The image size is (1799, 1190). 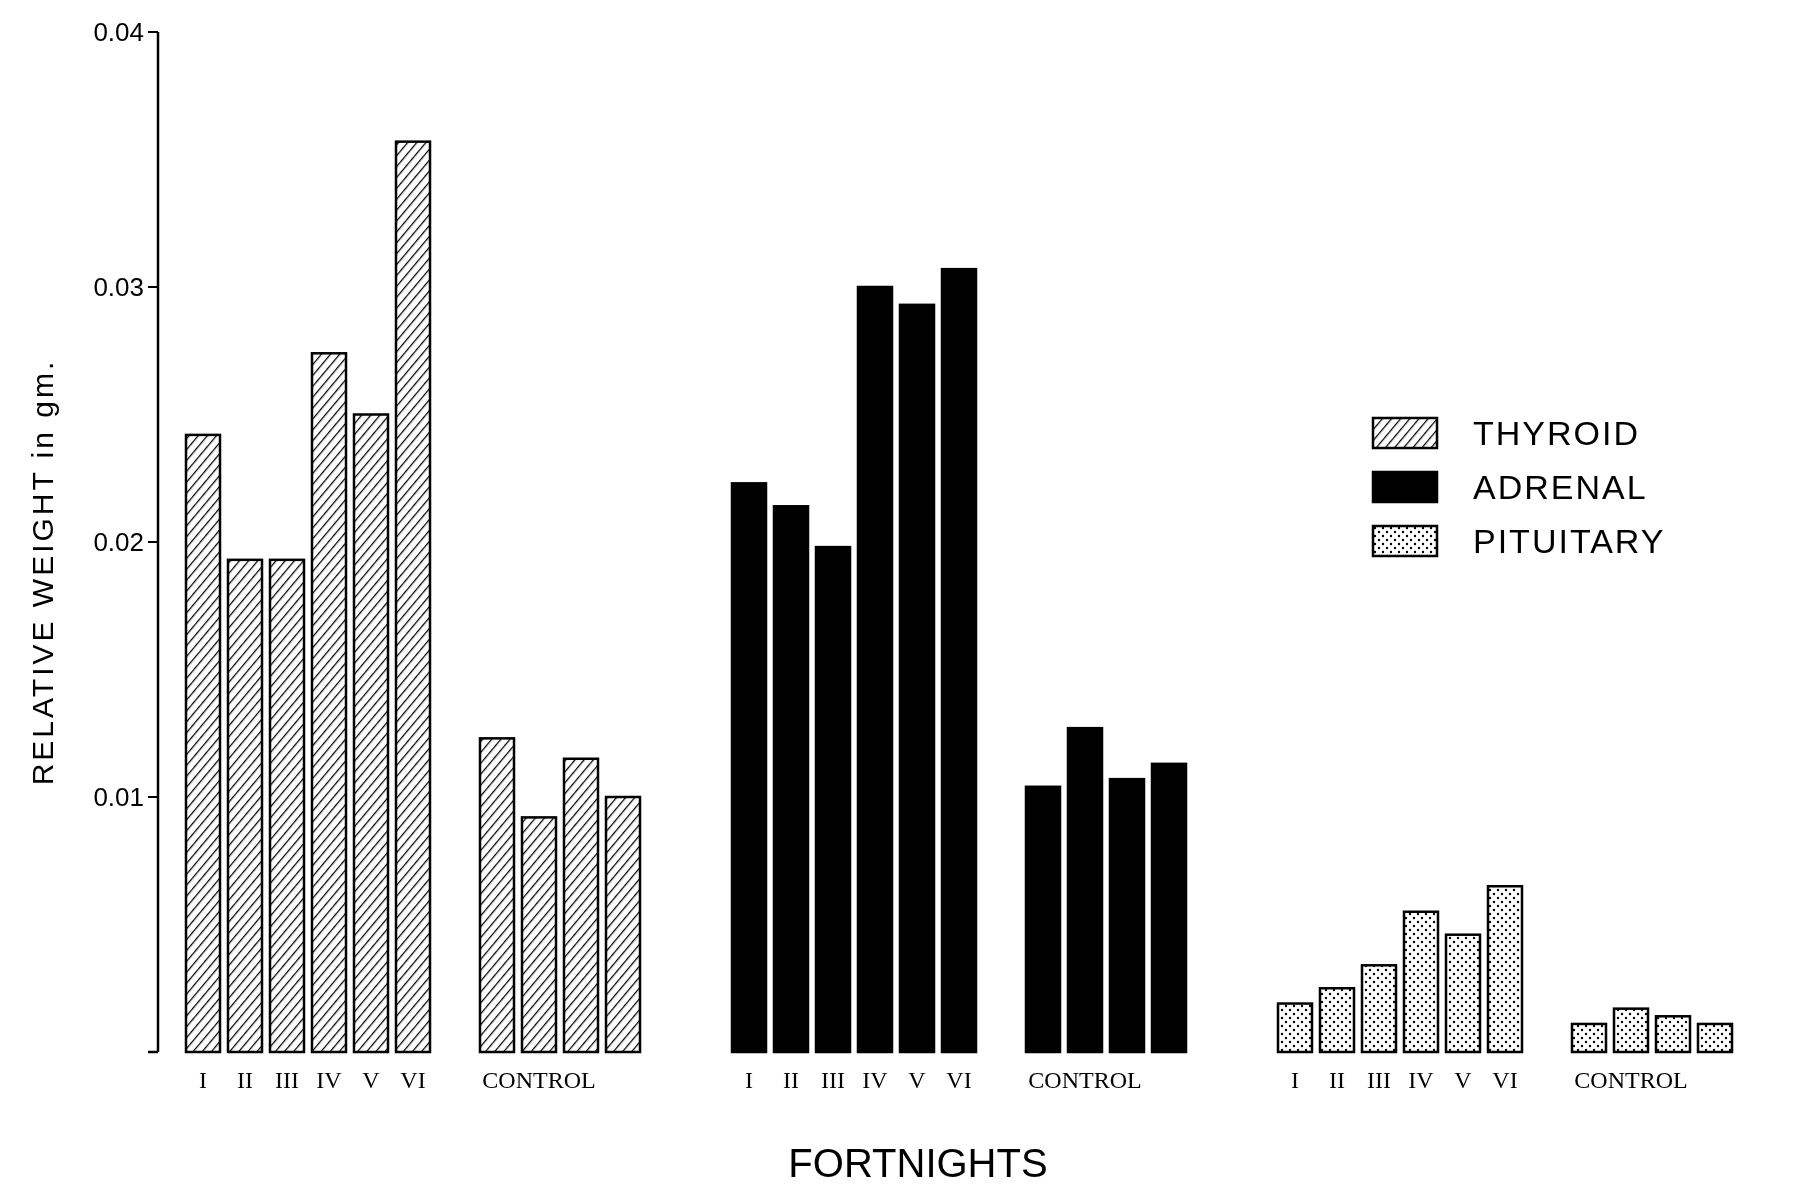 I want to click on y-tick-label: 0.04, so click(x=118, y=32).